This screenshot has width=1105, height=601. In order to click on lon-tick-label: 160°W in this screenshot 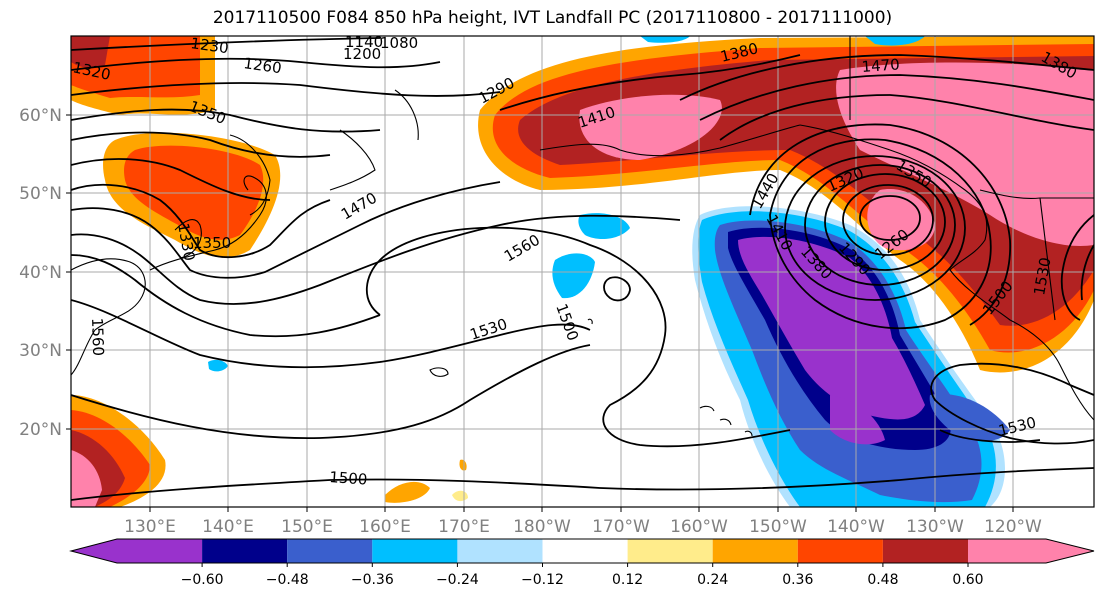, I will do `click(699, 527)`.